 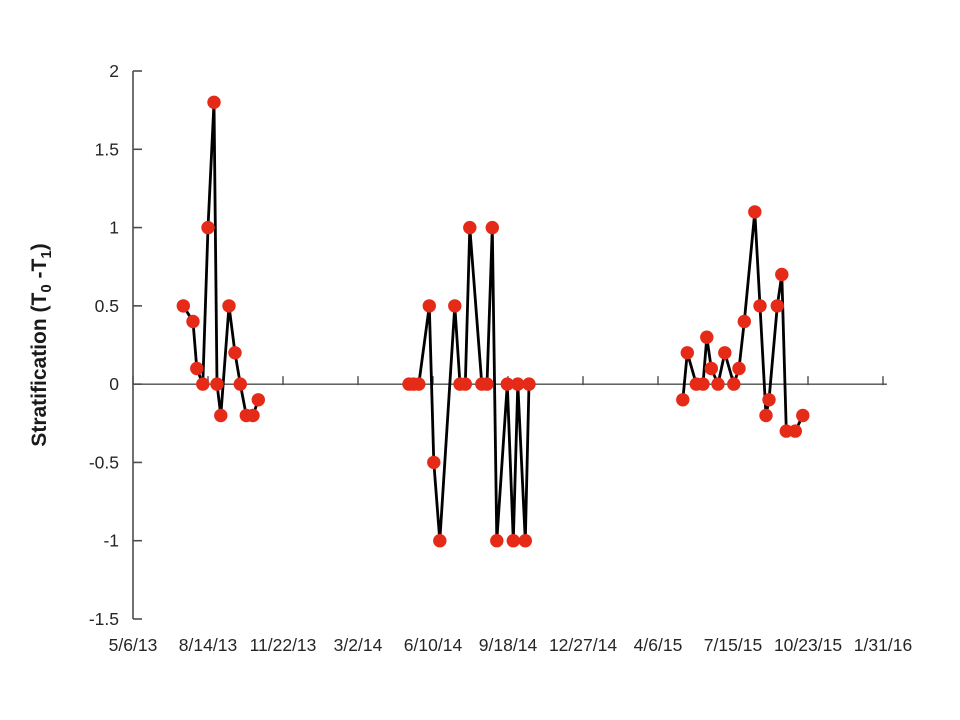 What do you see at coordinates (358, 645) in the screenshot?
I see `x-tick-label: 3/2/14` at bounding box center [358, 645].